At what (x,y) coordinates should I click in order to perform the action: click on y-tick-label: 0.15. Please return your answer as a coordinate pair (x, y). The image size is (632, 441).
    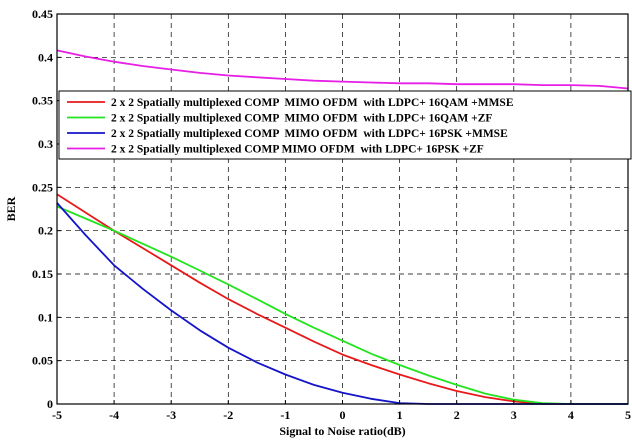
    Looking at the image, I should click on (42, 274).